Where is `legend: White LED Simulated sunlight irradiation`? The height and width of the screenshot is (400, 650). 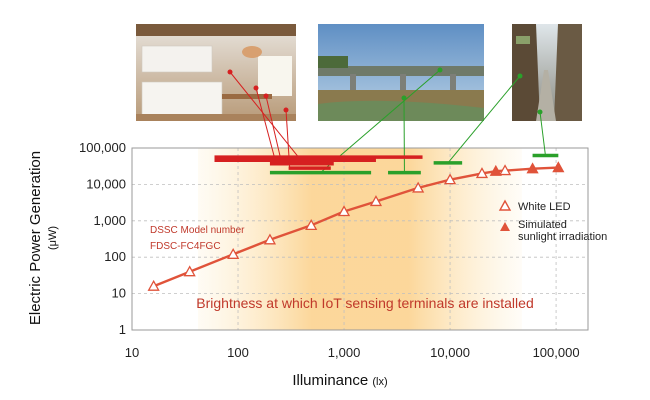
legend: White LED Simulated sunlight irradiation is located at coordinates (552, 221).